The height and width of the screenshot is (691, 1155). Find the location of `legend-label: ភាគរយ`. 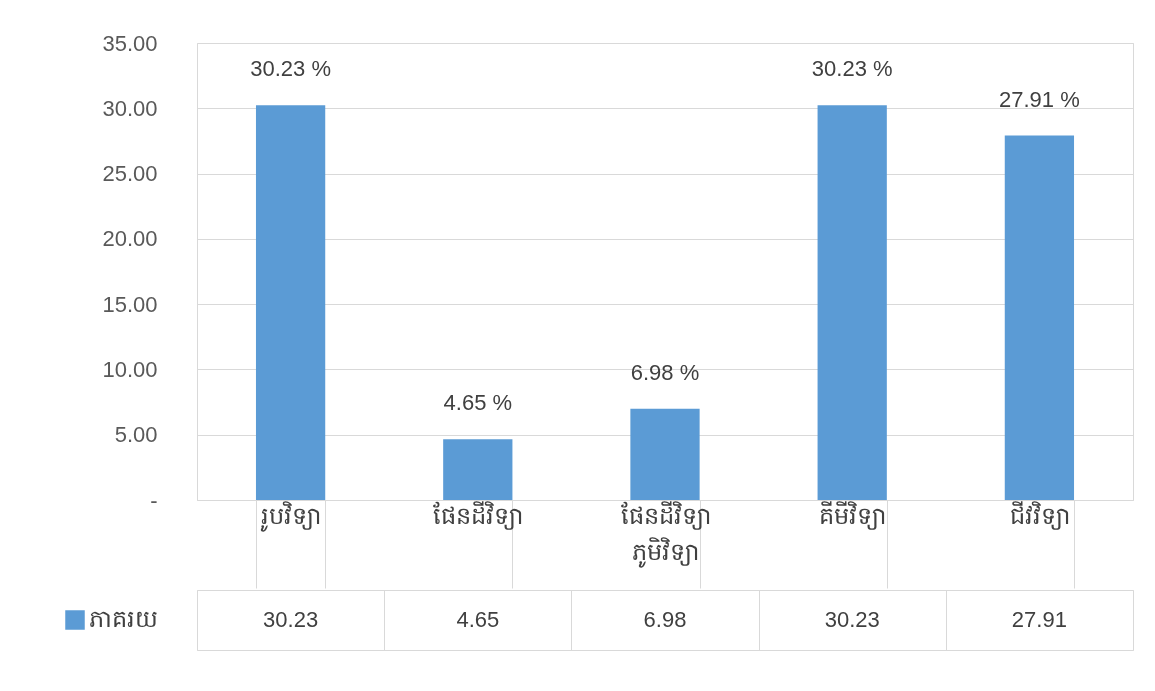

legend-label: ភាគរយ is located at coordinates (123, 618).